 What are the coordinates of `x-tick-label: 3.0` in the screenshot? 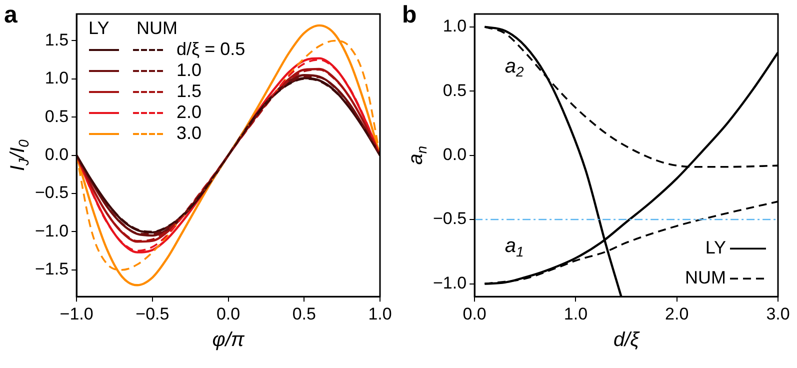 It's located at (778, 314).